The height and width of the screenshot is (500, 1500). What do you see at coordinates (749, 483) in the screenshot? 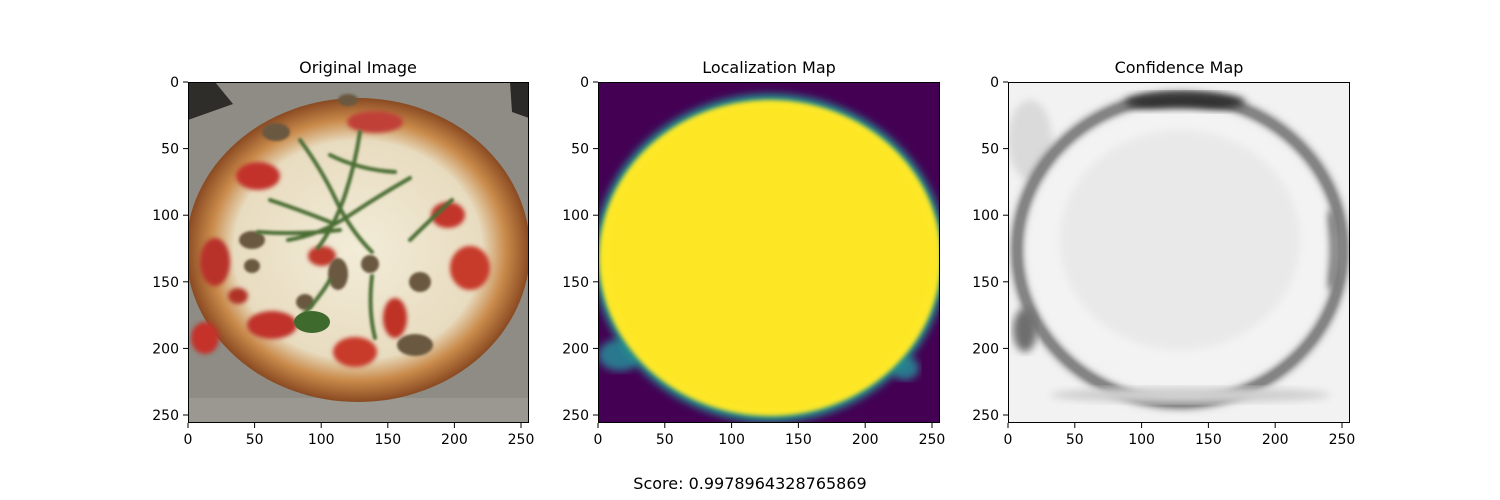
I see `score-label: Score: 0.9978964328765869` at bounding box center [749, 483].